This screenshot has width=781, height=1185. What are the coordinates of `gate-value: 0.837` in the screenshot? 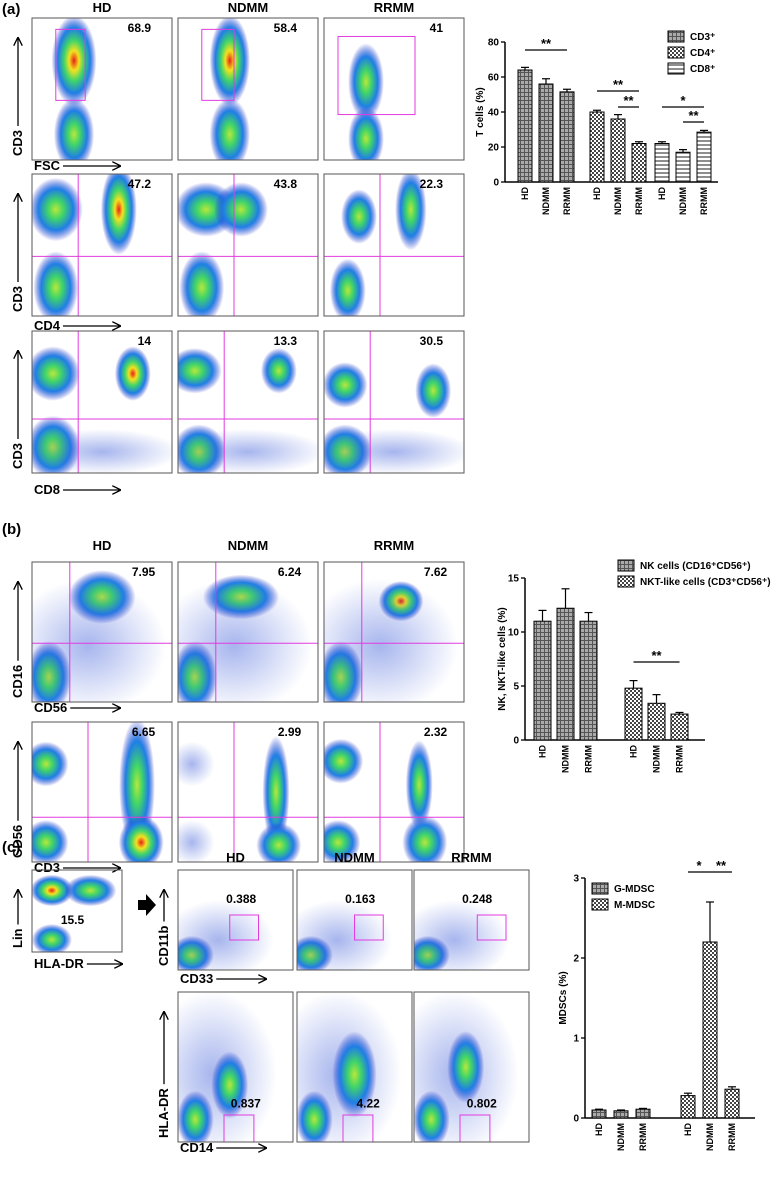 It's located at (246, 1104).